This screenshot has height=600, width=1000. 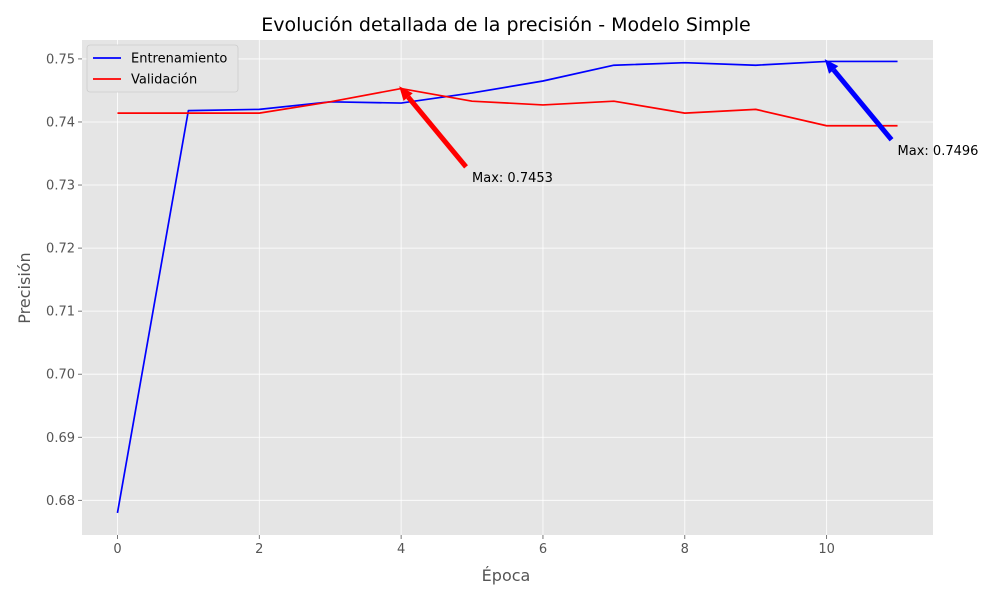 I want to click on x-tick-label: 4, so click(x=401, y=549).